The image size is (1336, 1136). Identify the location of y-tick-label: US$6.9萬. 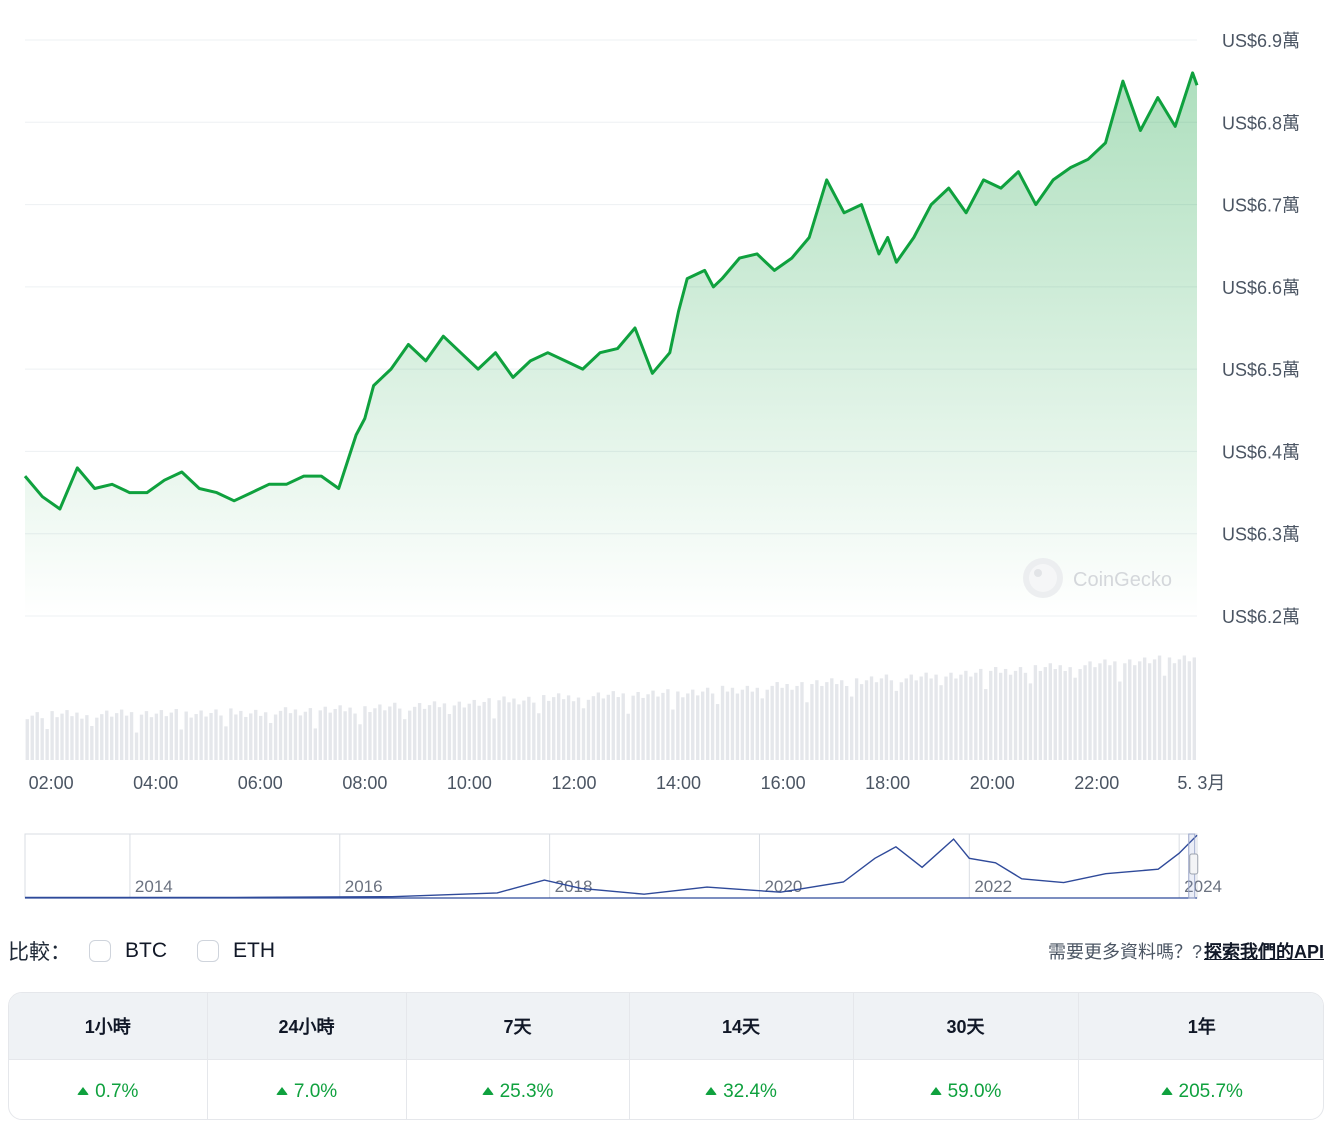
(1261, 41).